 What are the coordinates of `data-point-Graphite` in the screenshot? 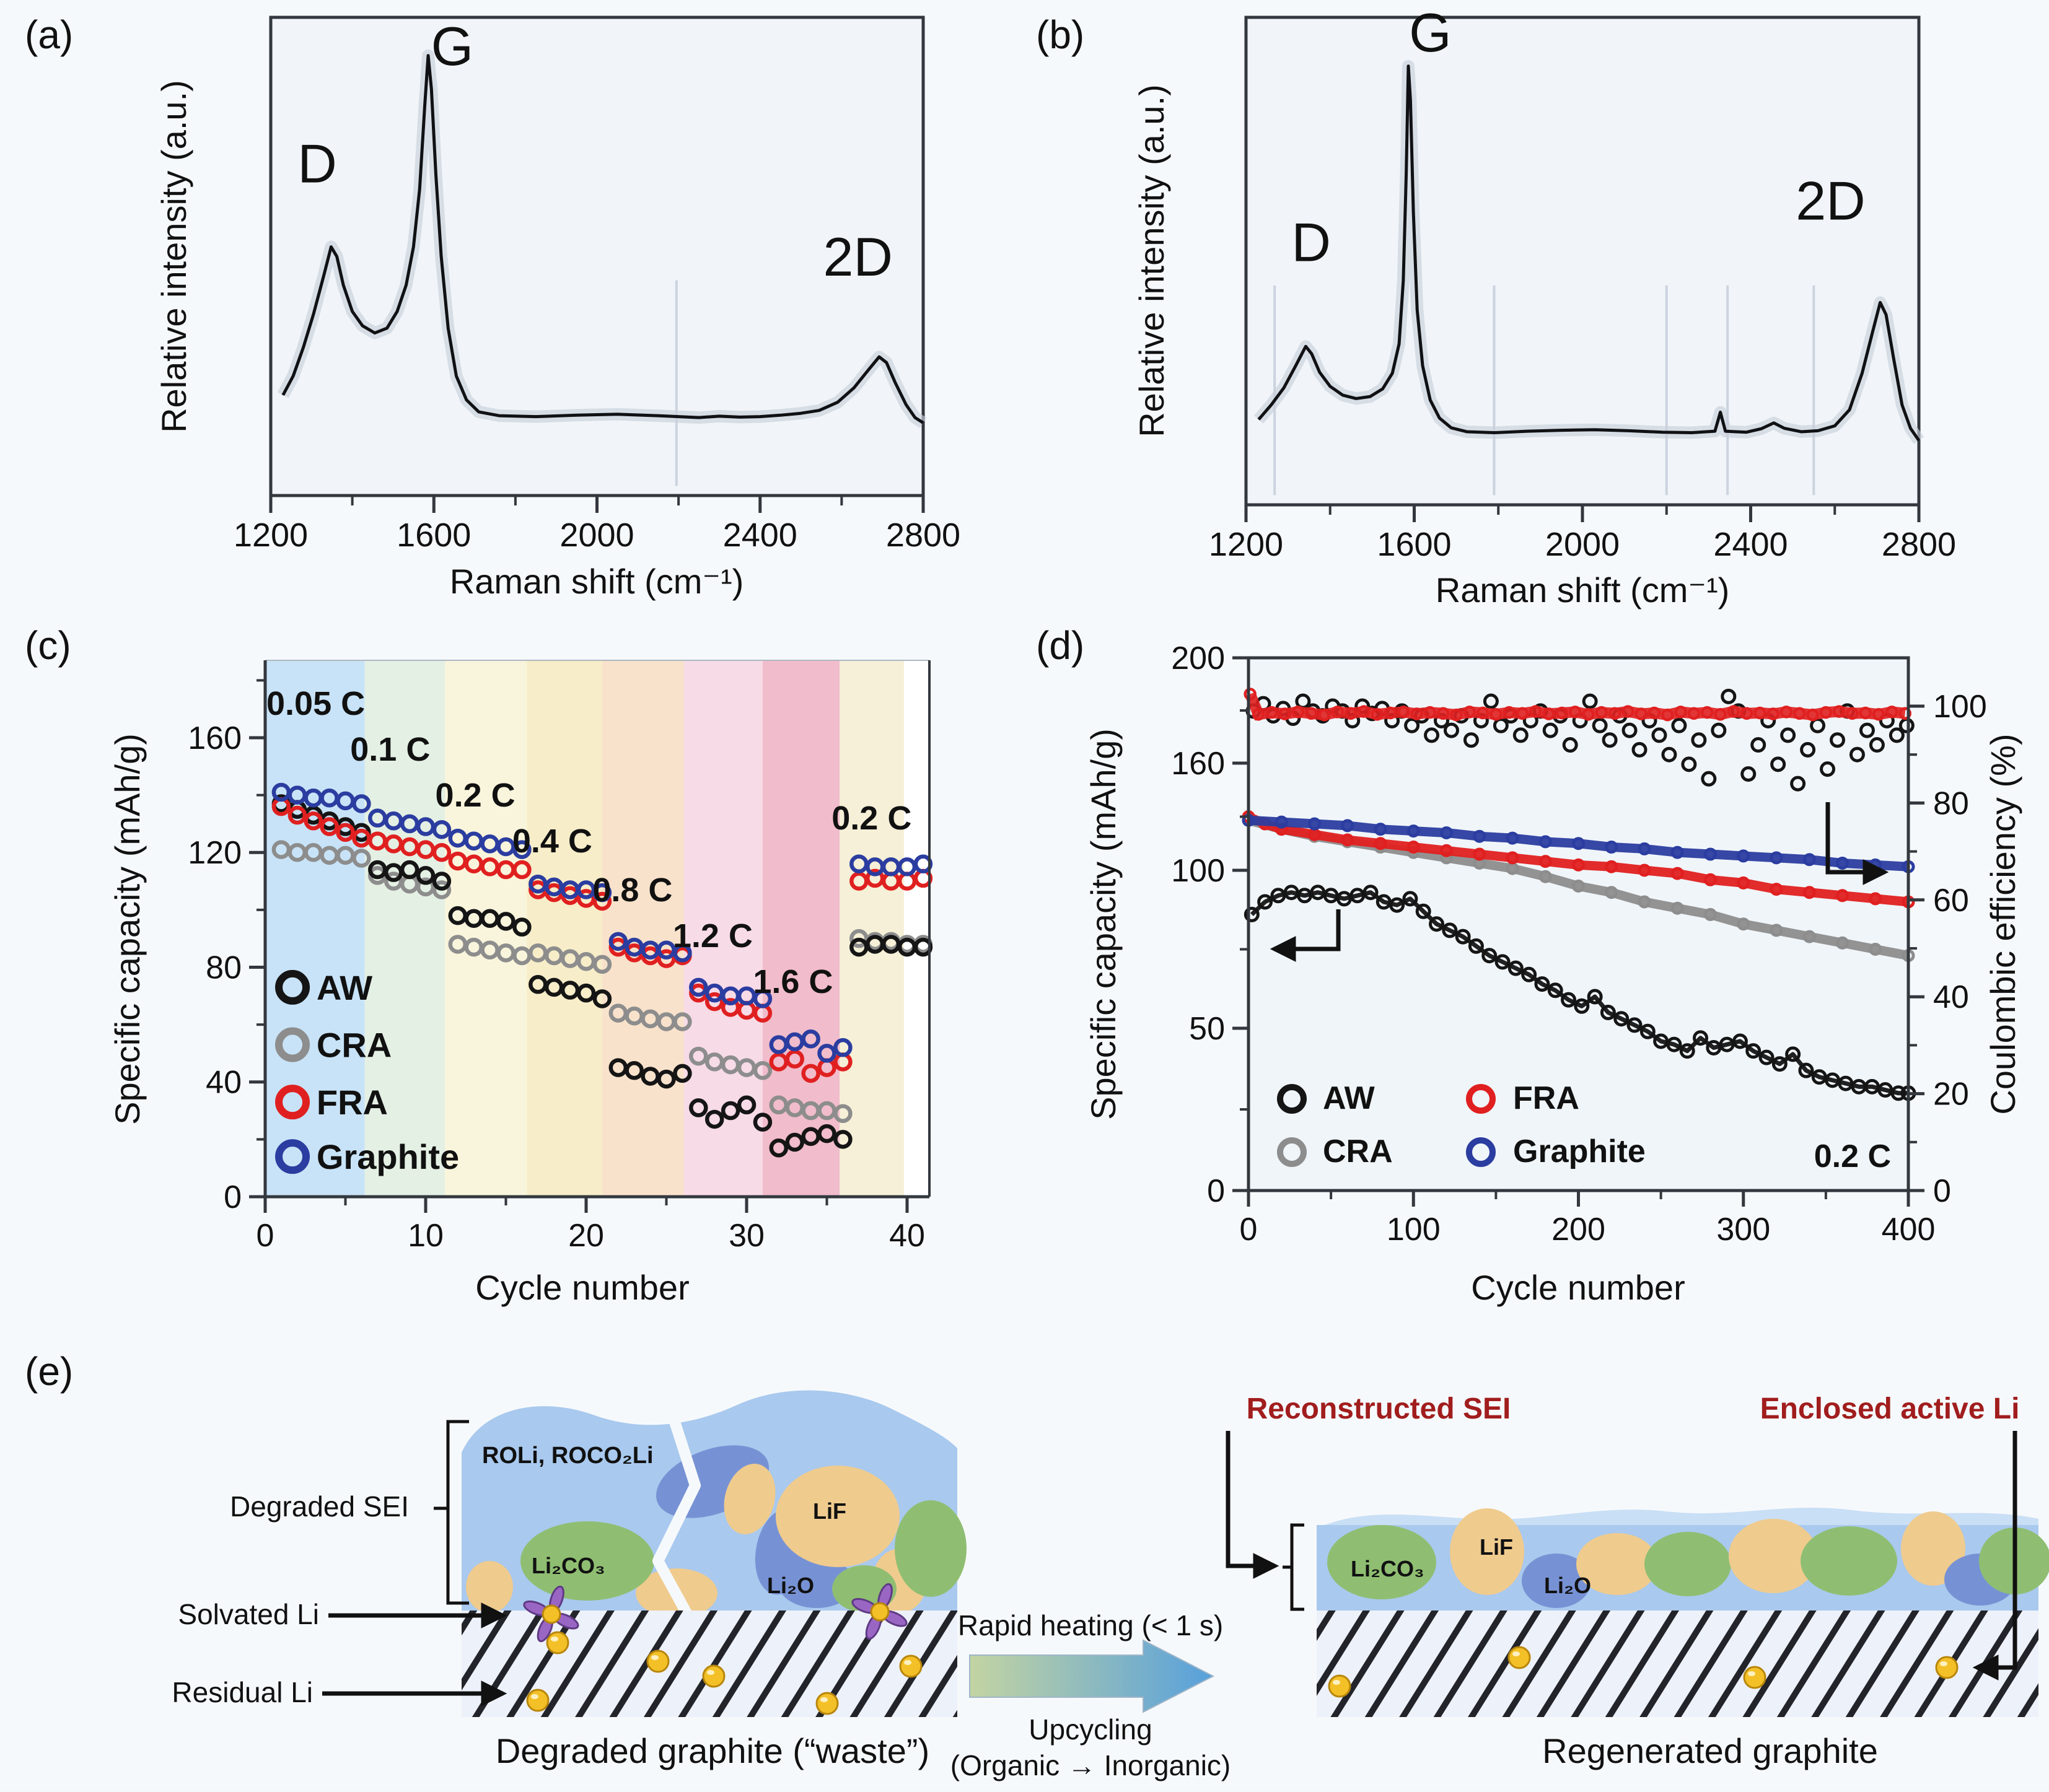 It's located at (826, 1053).